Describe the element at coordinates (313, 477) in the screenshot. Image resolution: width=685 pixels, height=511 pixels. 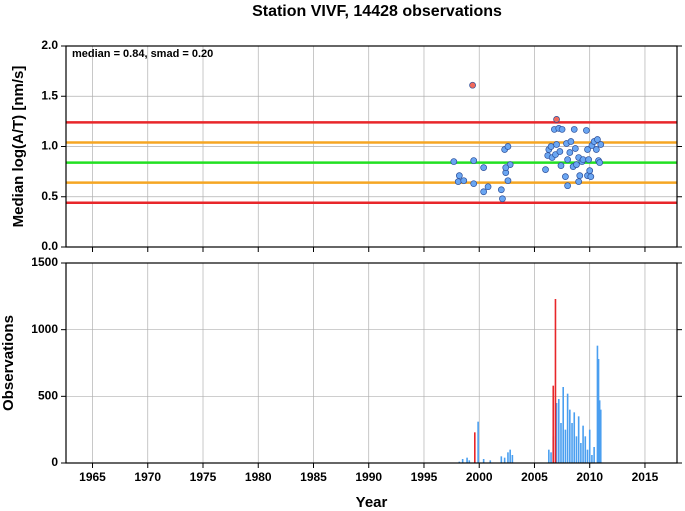
I see `x-tick-label: 1985` at that location.